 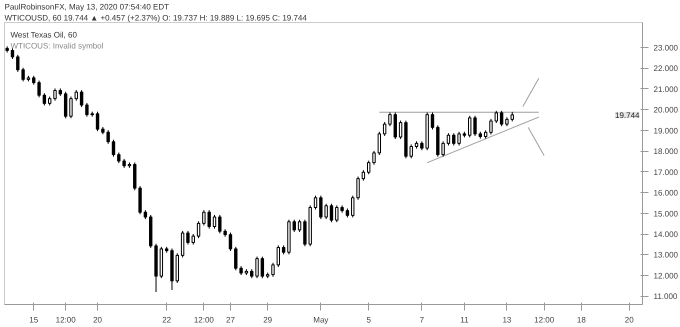 I want to click on y-tick-label: 15.000, so click(x=666, y=213).